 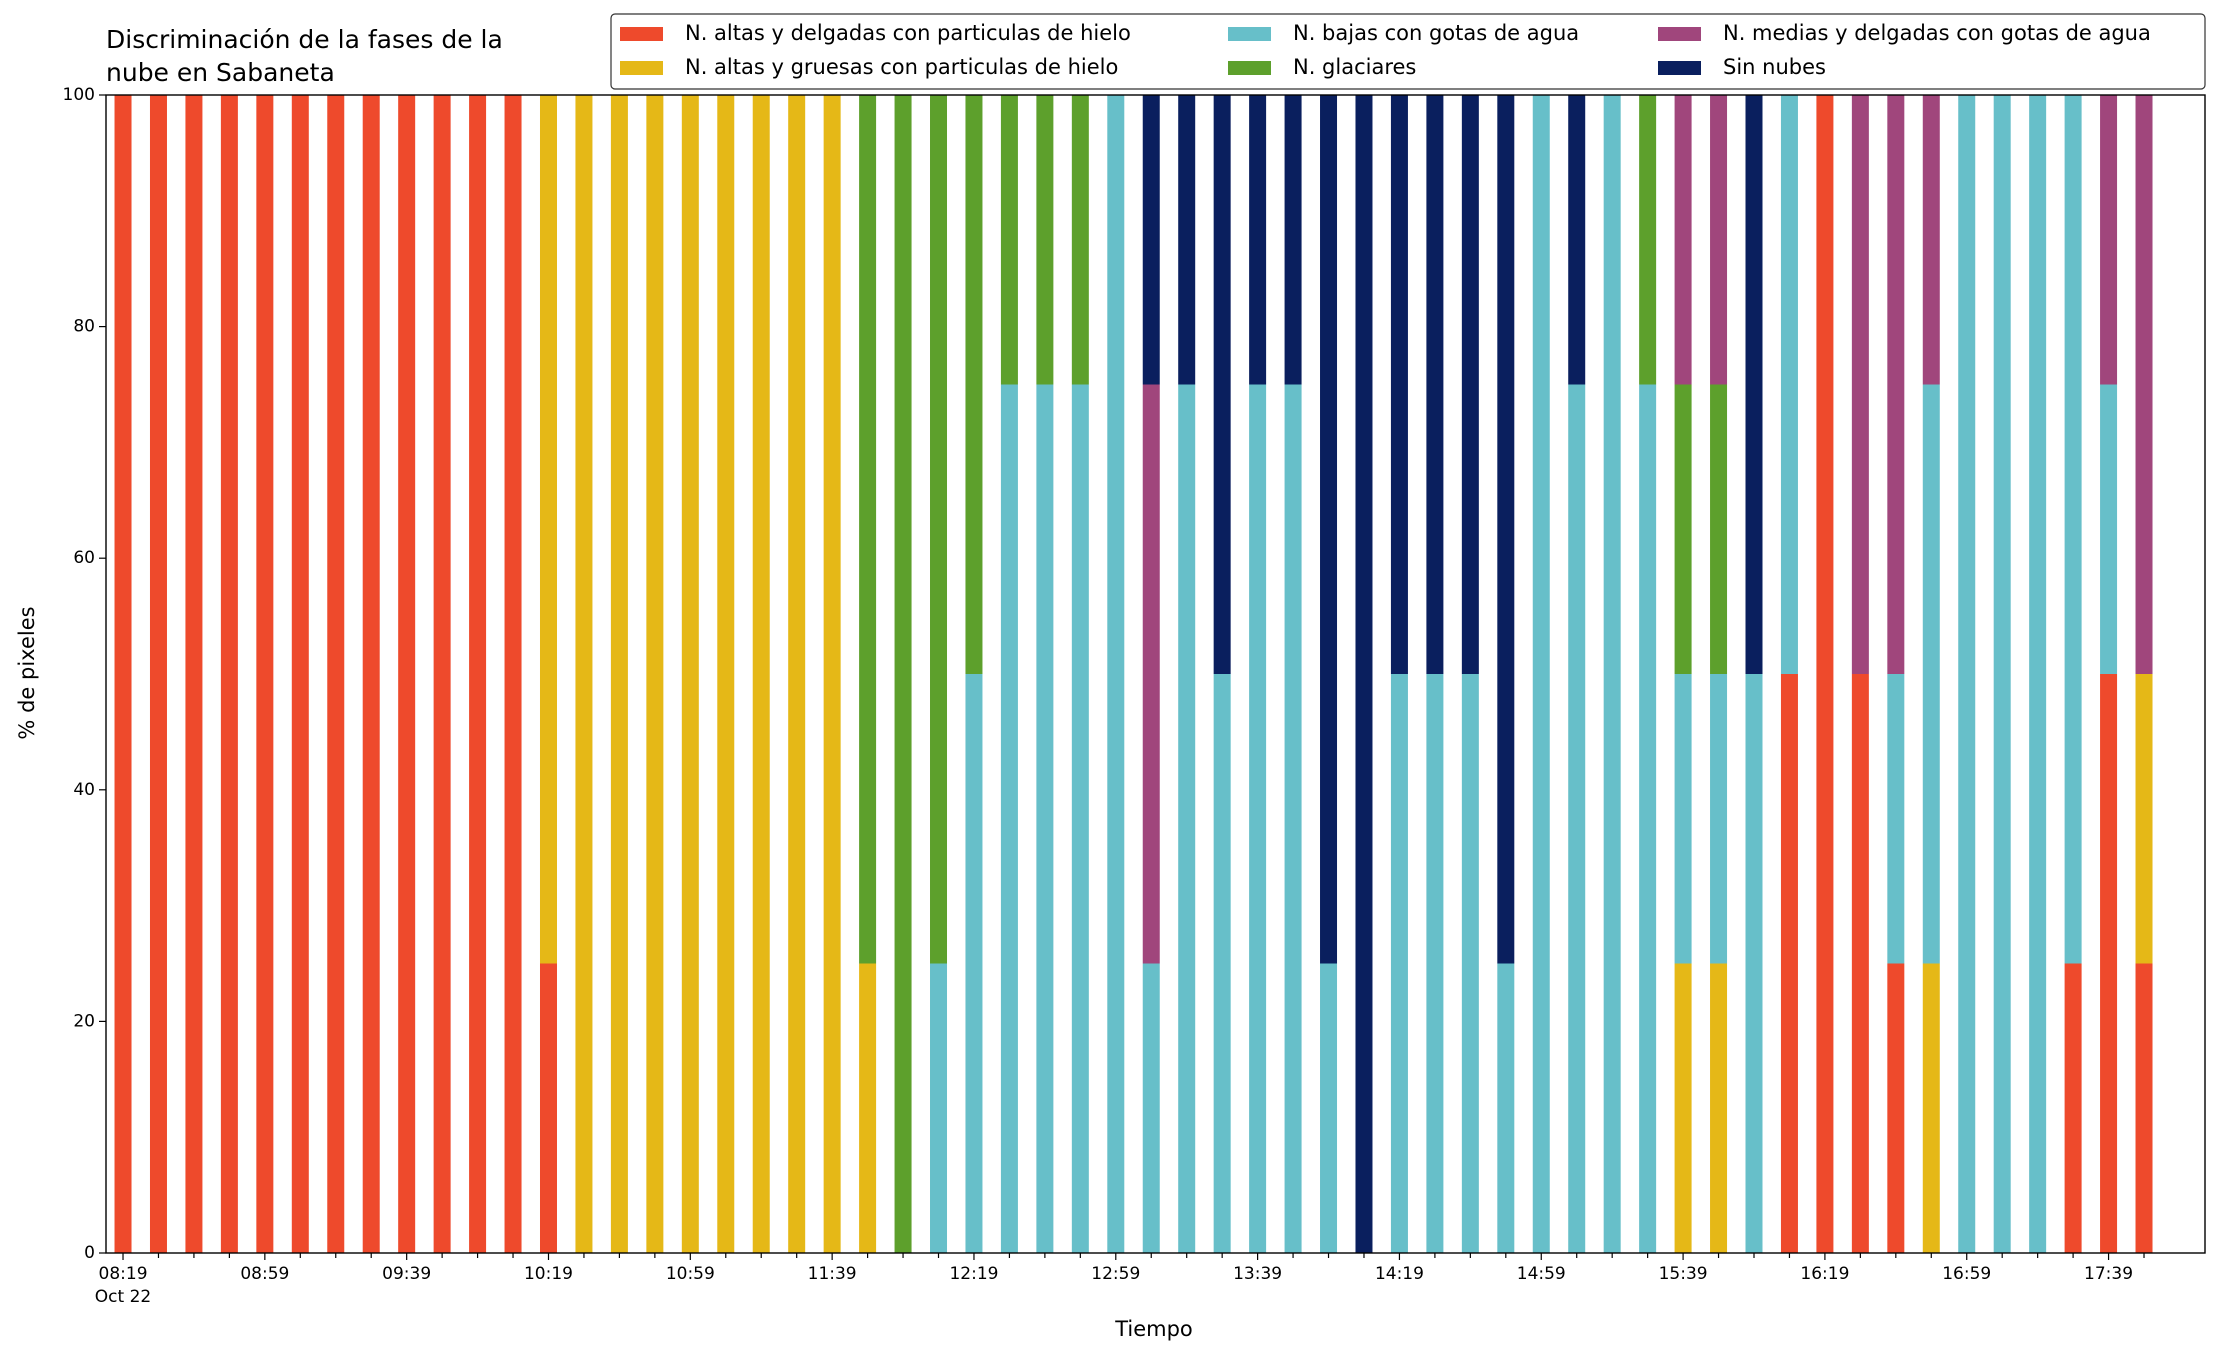 I want to click on x-tick-label: 11:39, so click(x=832, y=1274).